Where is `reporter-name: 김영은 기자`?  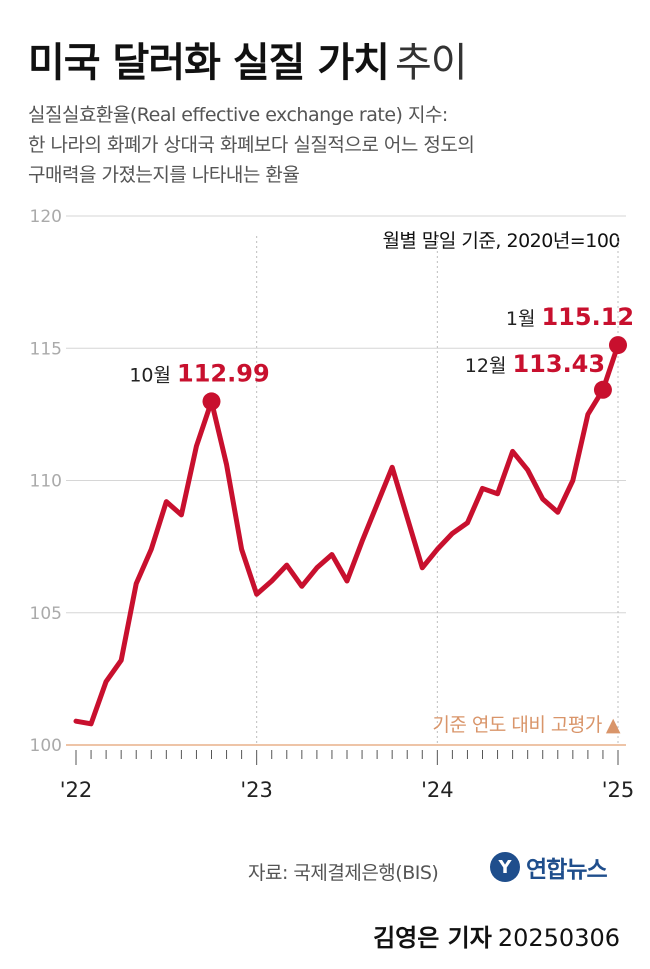
reporter-name: 김영은 기자 is located at coordinates (432, 938).